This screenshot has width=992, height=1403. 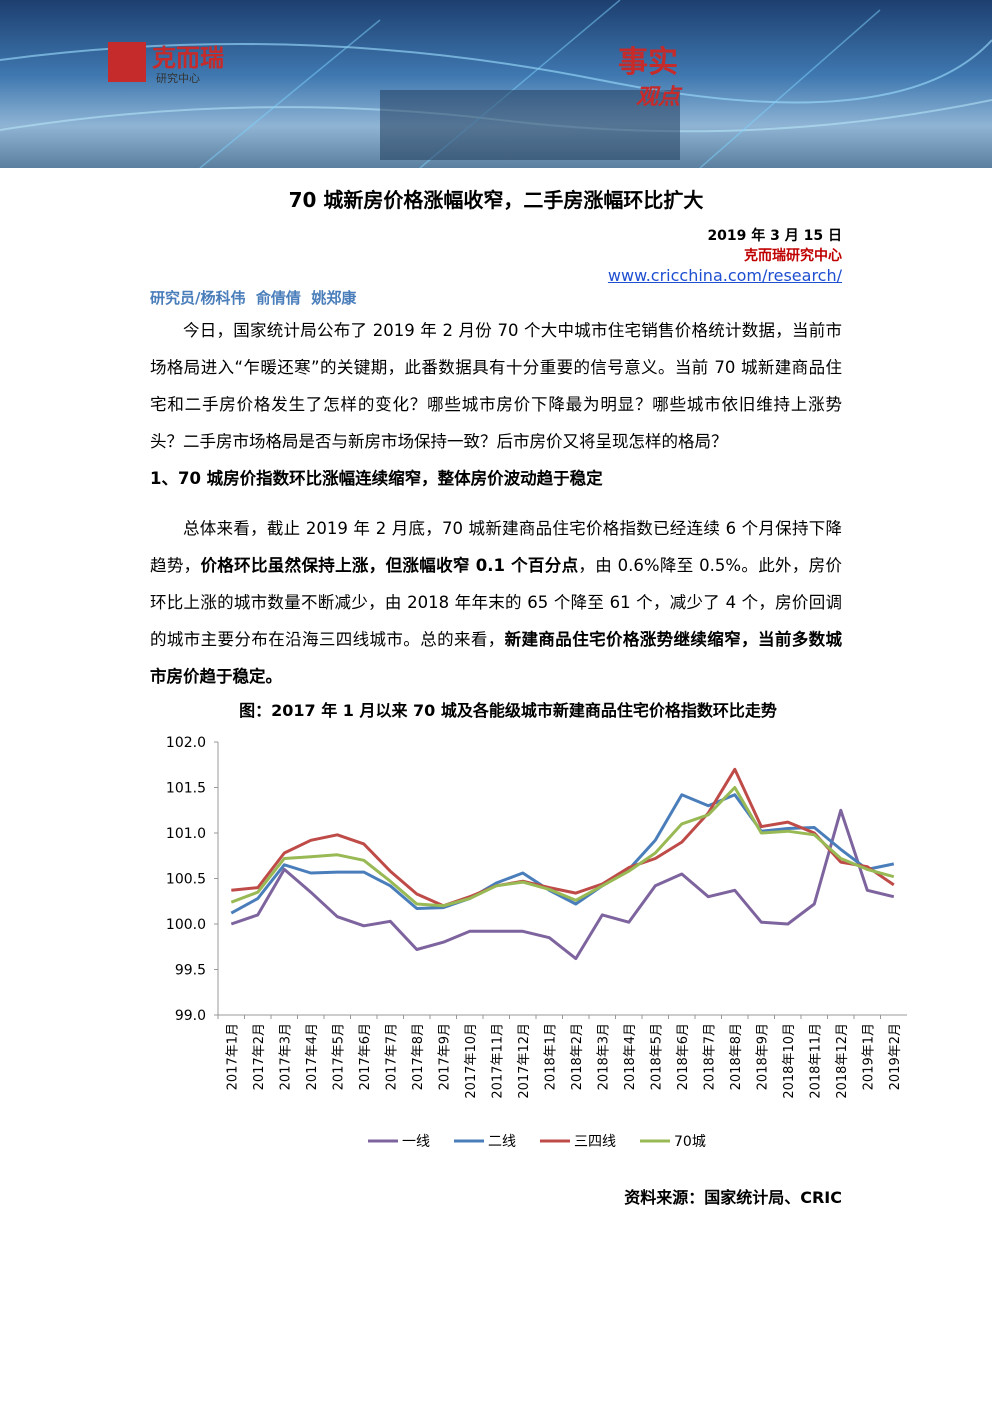 I want to click on x-tick-label: 2018年6月, so click(x=683, y=1056).